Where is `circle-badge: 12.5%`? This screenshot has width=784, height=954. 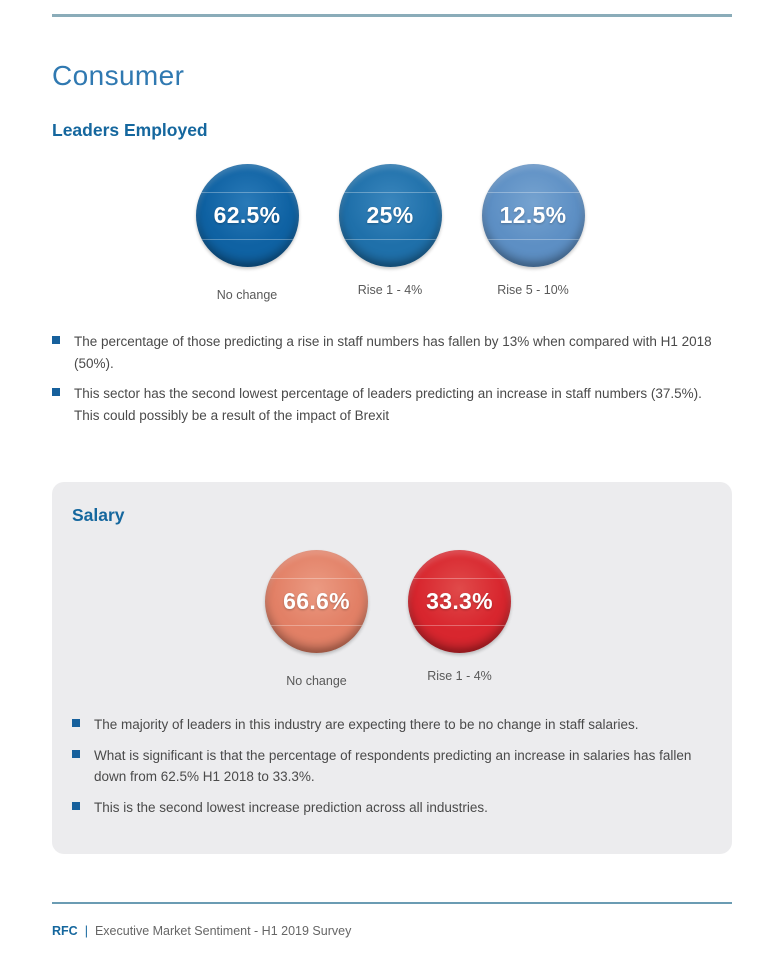 circle-badge: 12.5% is located at coordinates (533, 215).